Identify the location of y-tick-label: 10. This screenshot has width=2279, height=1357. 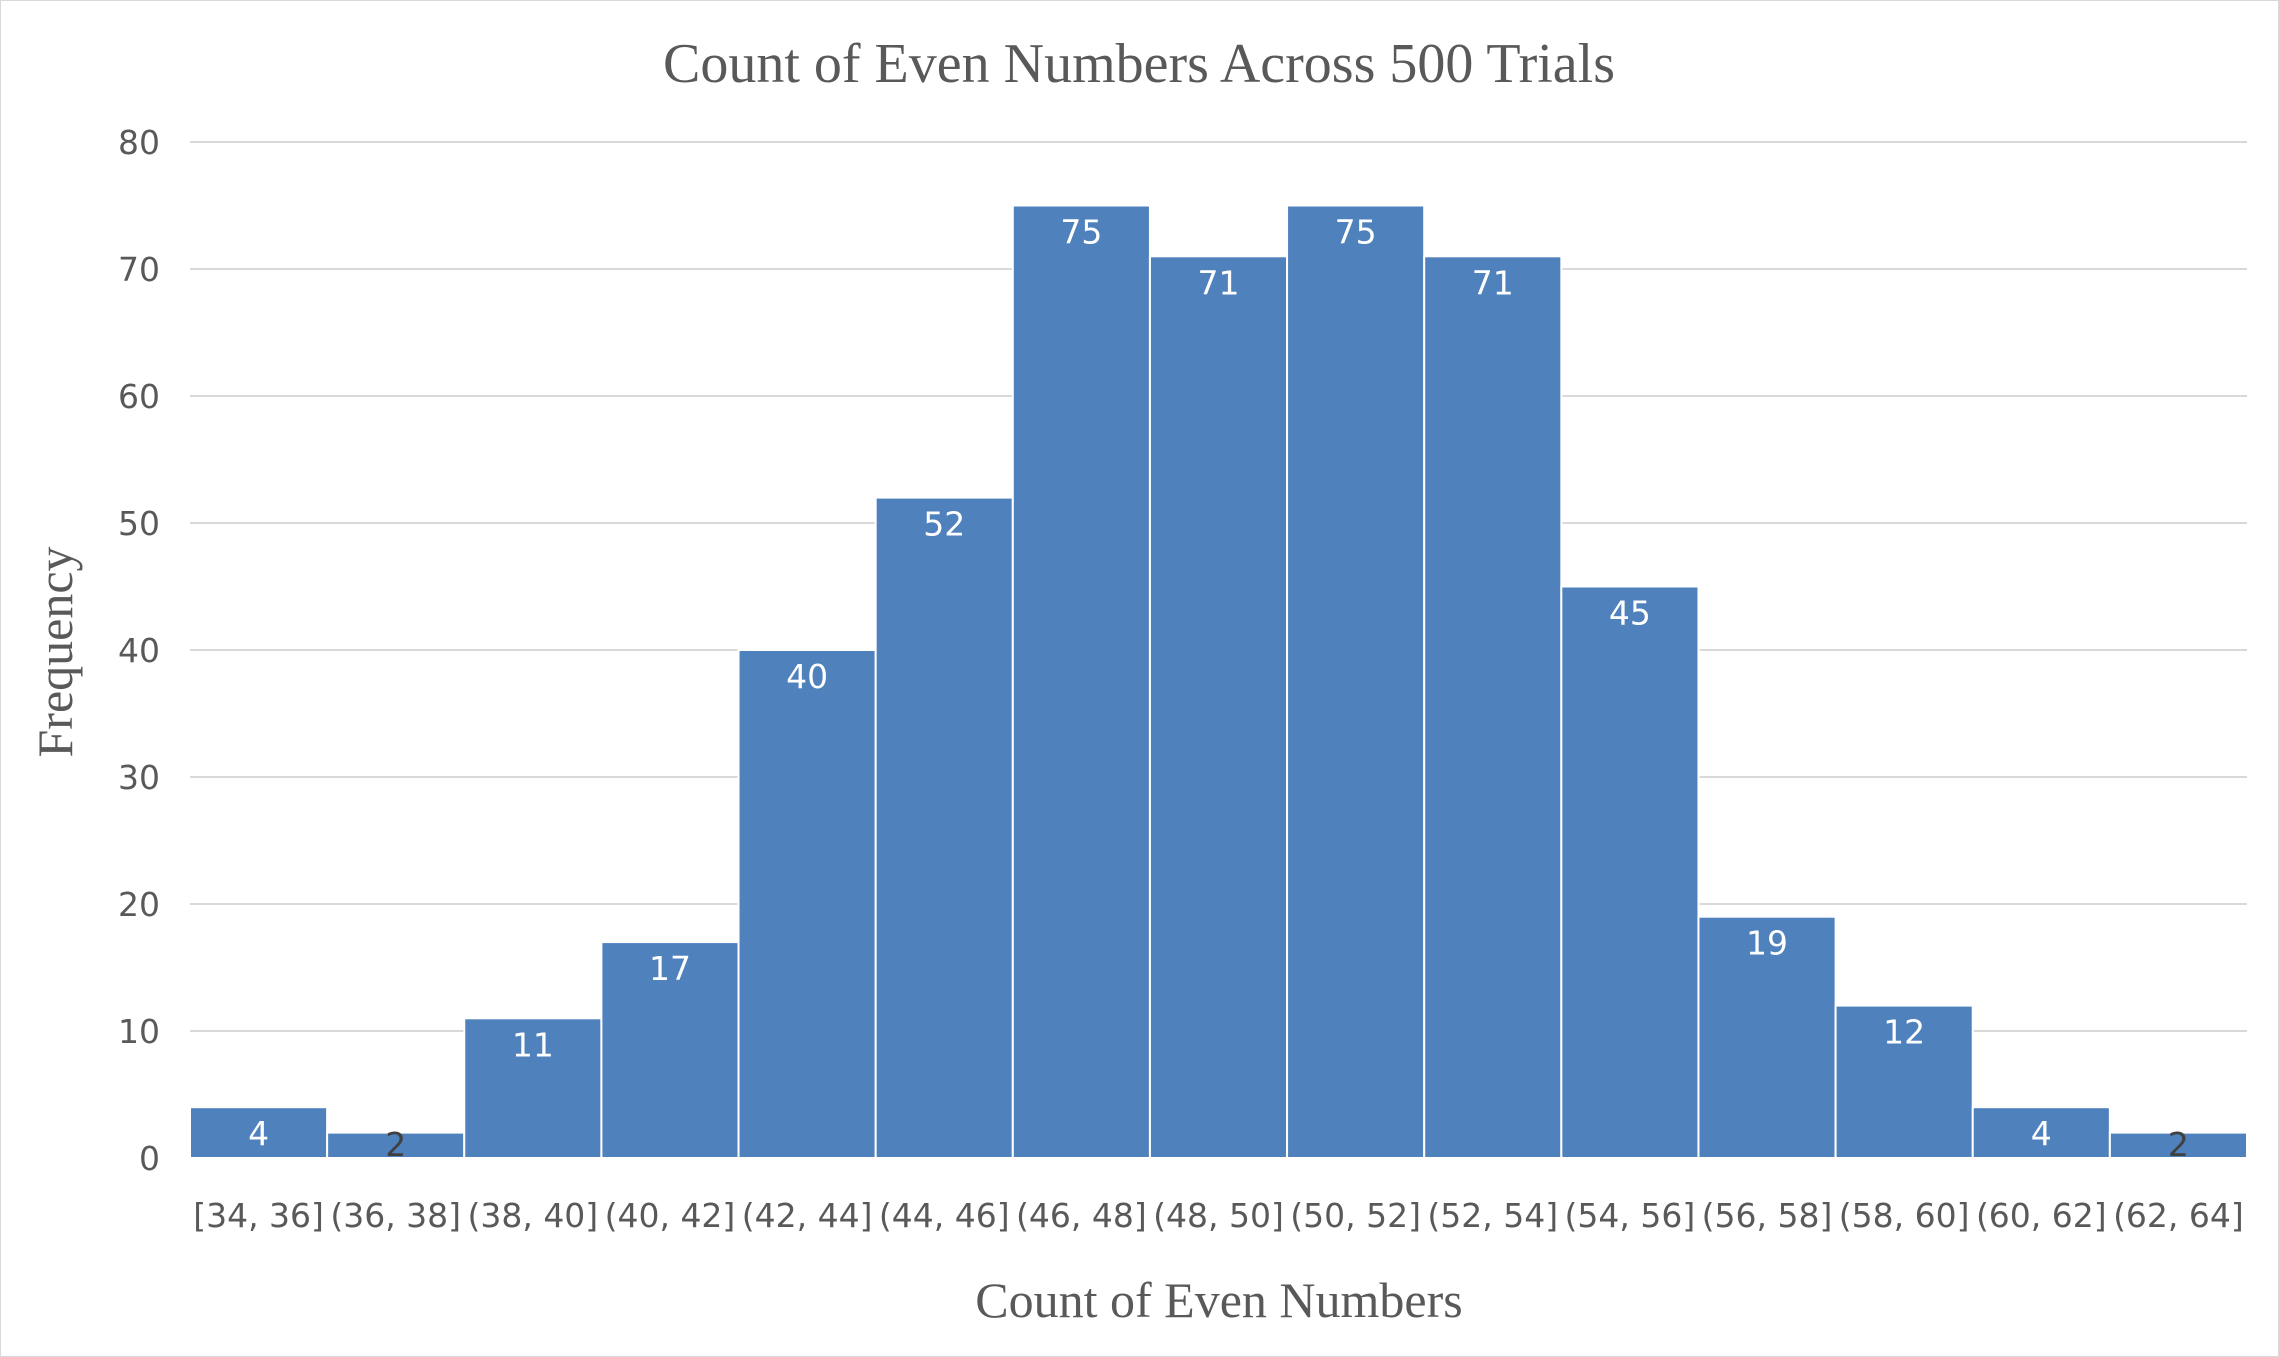
(139, 1031).